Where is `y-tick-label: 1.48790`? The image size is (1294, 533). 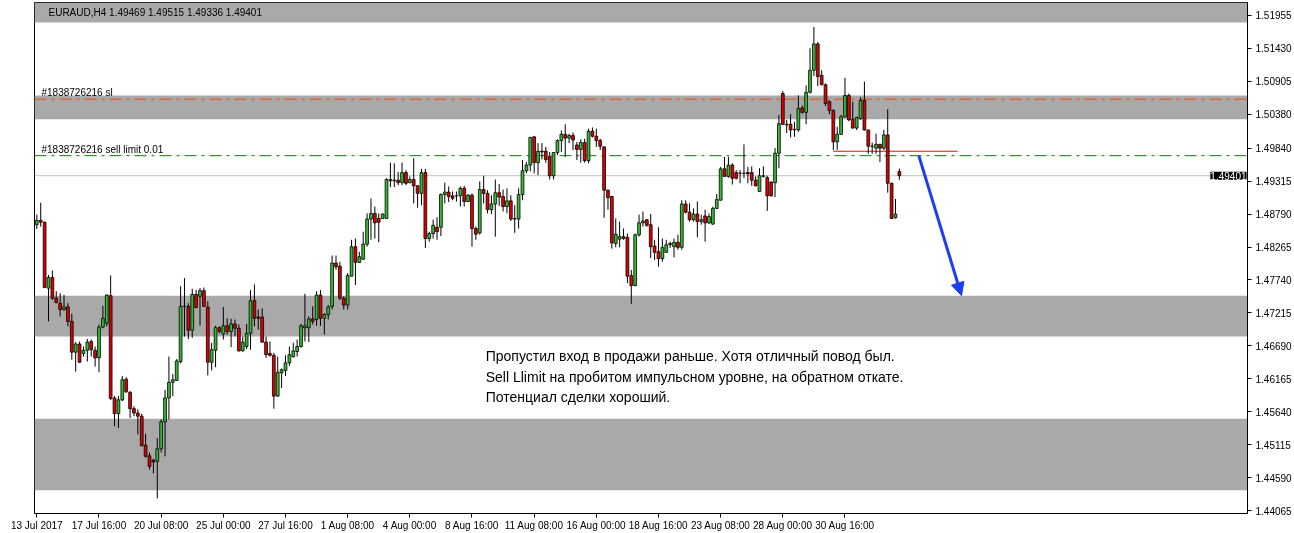 y-tick-label: 1.48790 is located at coordinates (1274, 215).